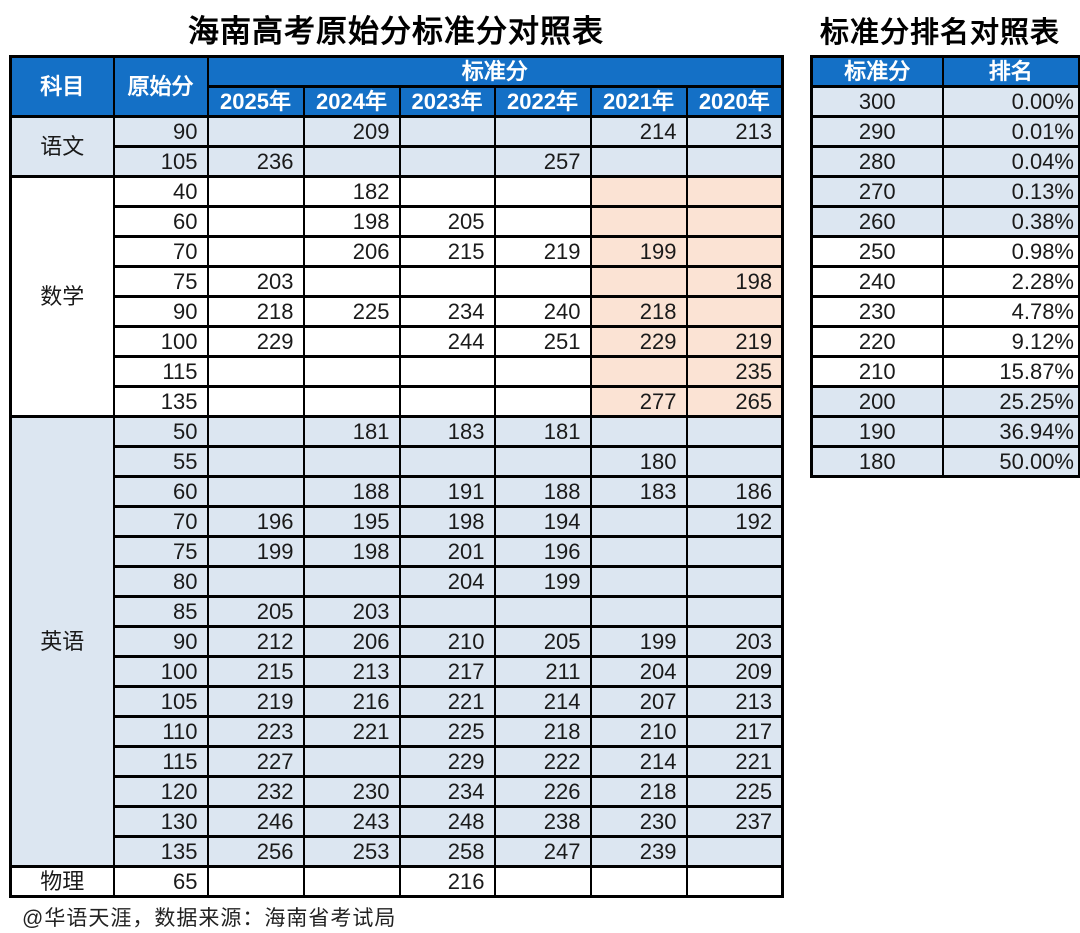 The image size is (1080, 933). I want to click on raw-score-cell: 60, so click(160, 221).